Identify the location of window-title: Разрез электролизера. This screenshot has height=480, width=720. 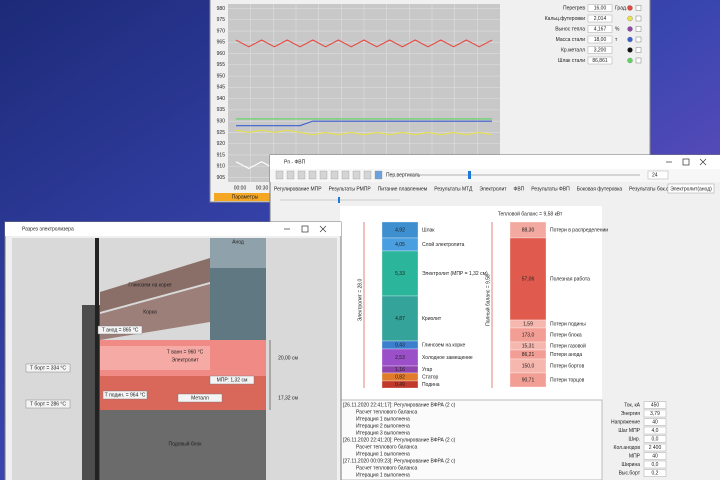
(48, 229).